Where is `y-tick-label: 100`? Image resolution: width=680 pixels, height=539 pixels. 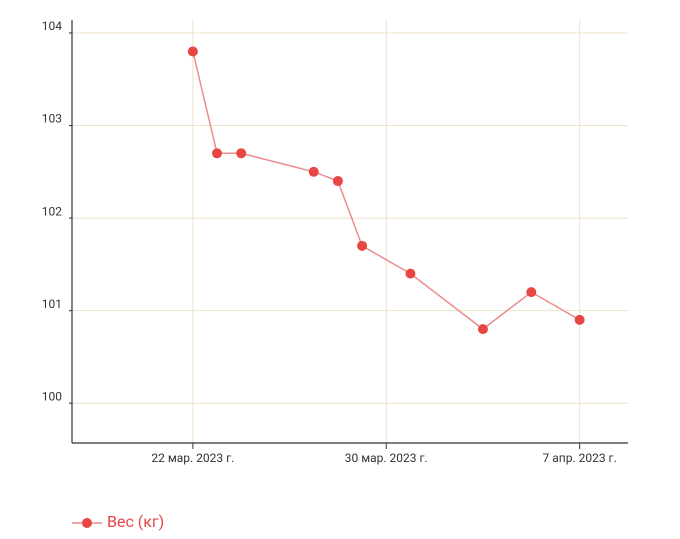 y-tick-label: 100 is located at coordinates (52, 396).